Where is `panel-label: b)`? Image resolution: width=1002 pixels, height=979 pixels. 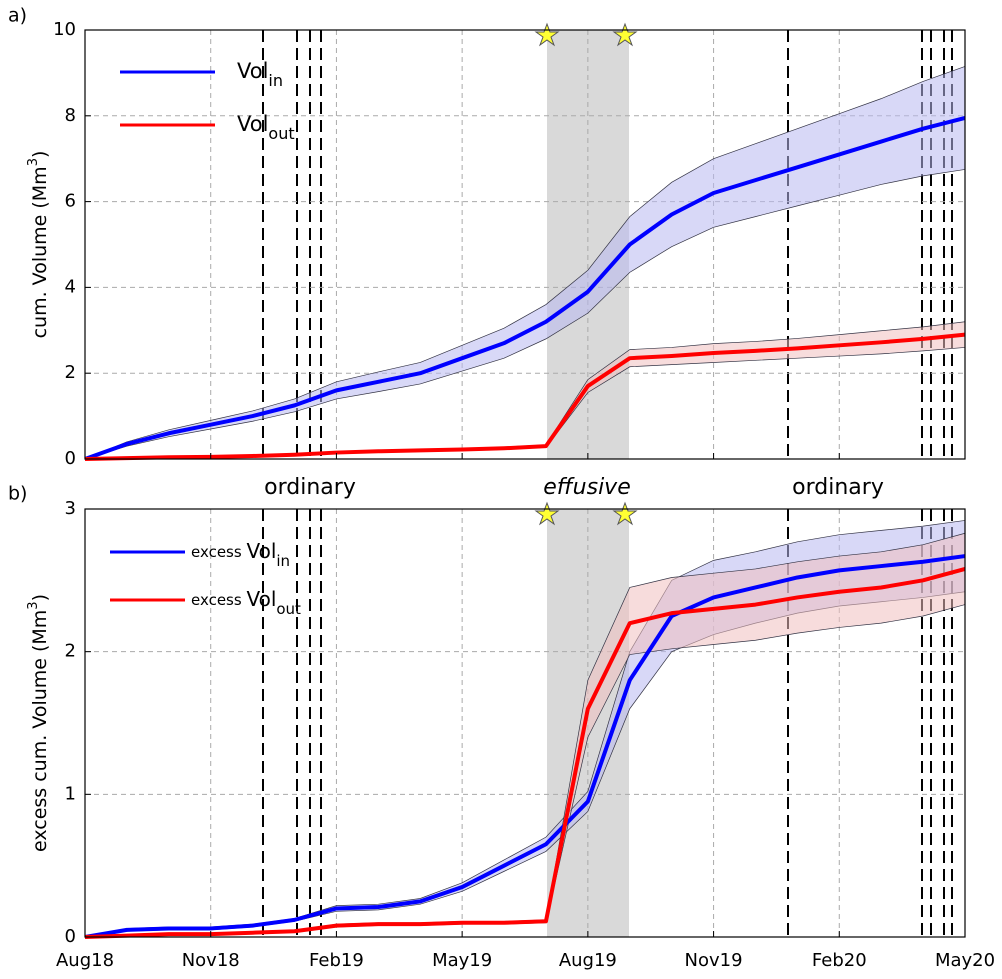 panel-label: b) is located at coordinates (17, 494).